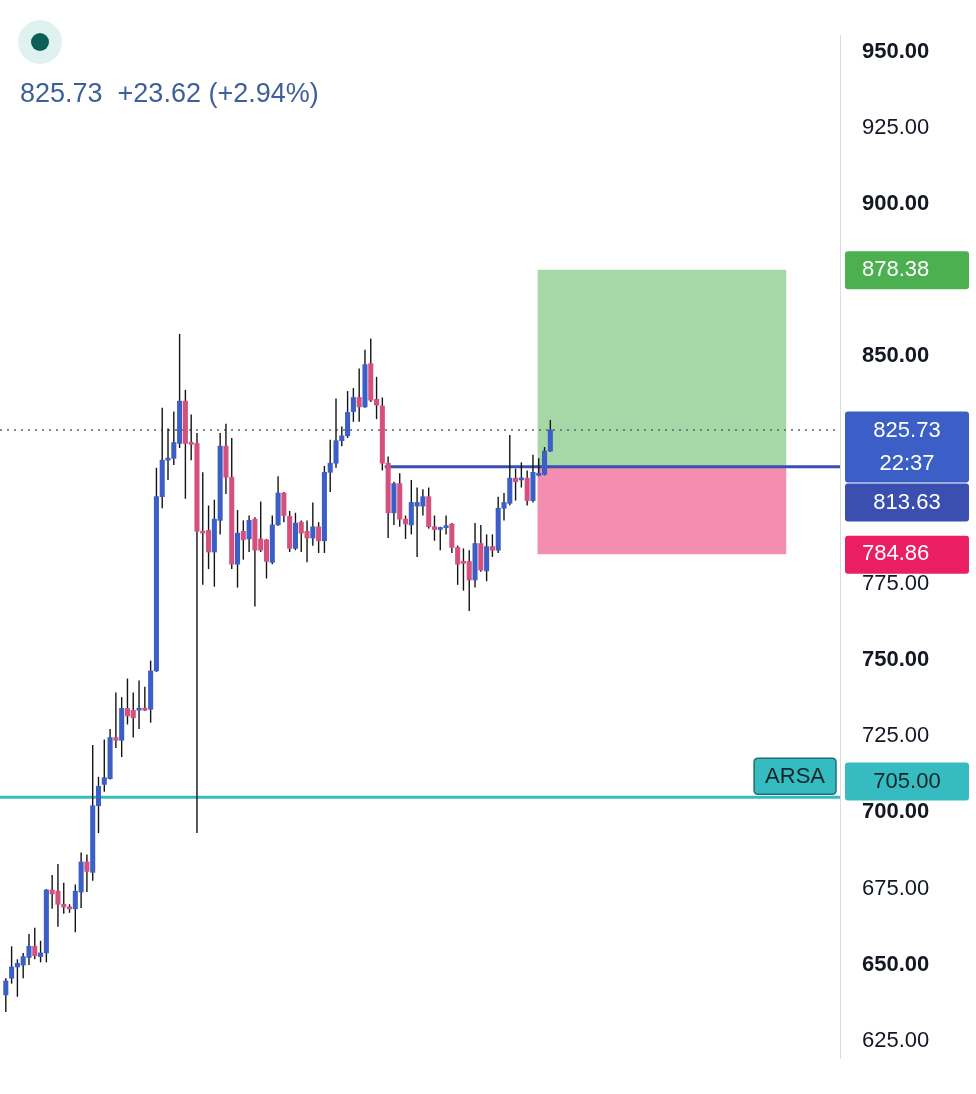  What do you see at coordinates (896, 50) in the screenshot?
I see `y-tick-label: 950.00` at bounding box center [896, 50].